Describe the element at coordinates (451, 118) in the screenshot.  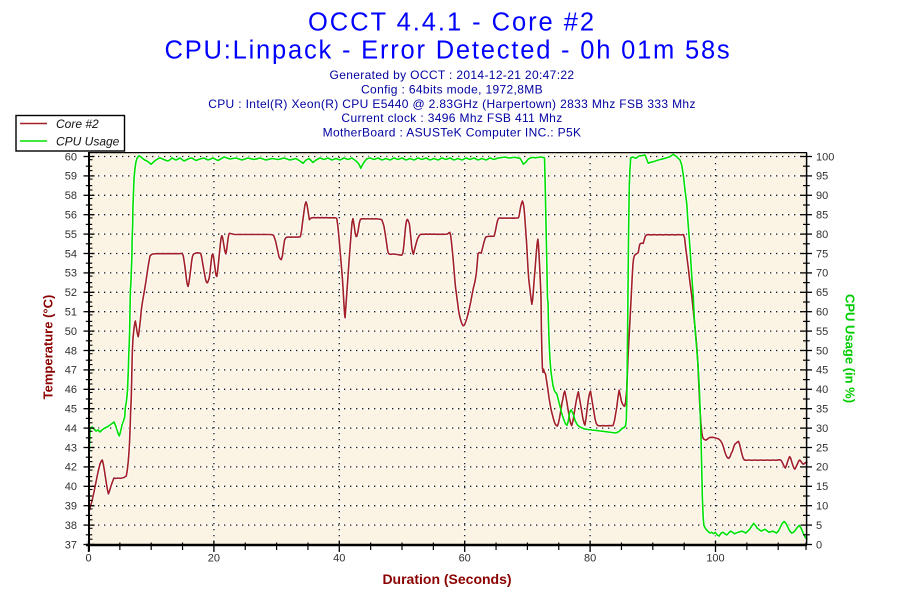
I see `svg-text:Current clock : 3496 Mhz FSB 4: Current clock : 3496 Mhz FSB 411 Mhz` at that location.